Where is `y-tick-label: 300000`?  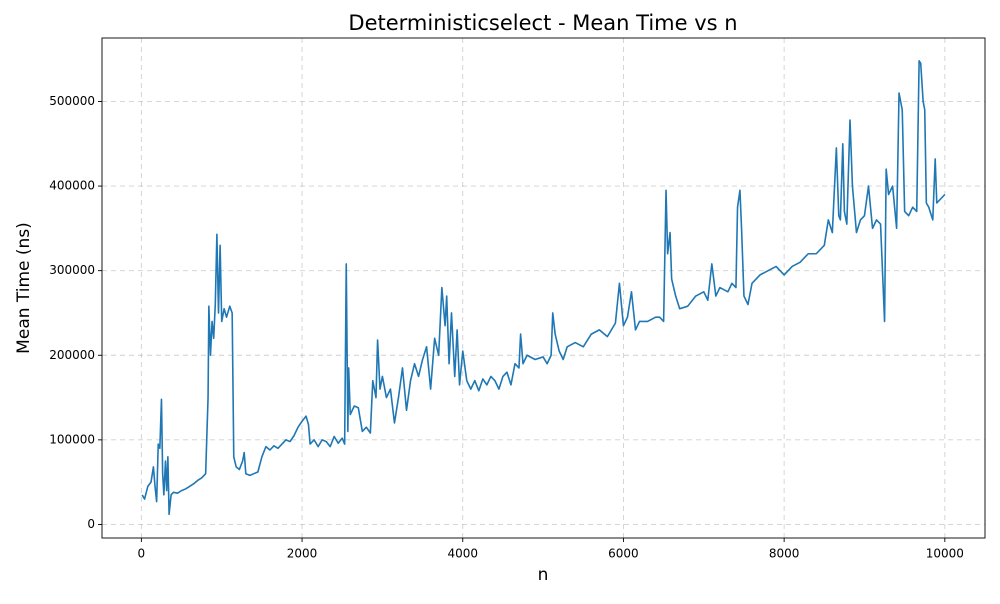
y-tick-label: 300000 is located at coordinates (72, 270).